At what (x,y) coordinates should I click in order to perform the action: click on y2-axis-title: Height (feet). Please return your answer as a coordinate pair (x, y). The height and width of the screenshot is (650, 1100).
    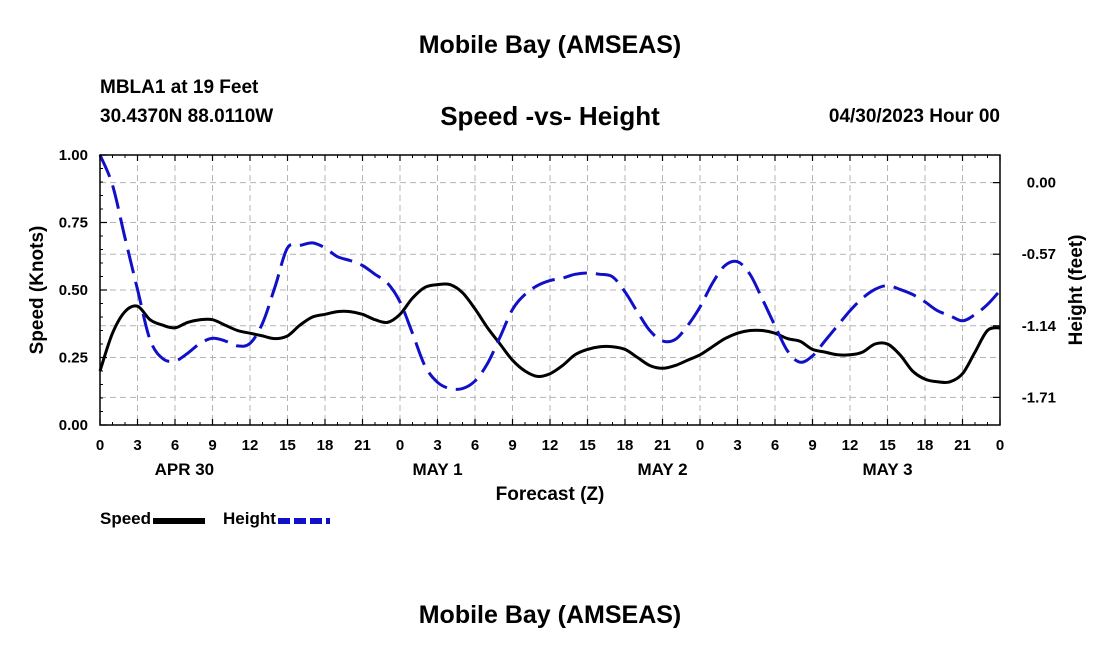
    Looking at the image, I should click on (1076, 290).